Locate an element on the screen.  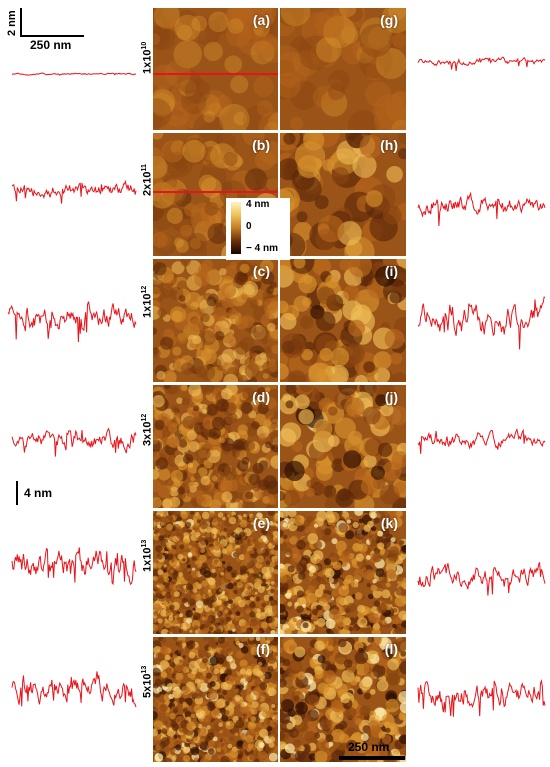
panel-label-d: (d) is located at coordinates (261, 397).